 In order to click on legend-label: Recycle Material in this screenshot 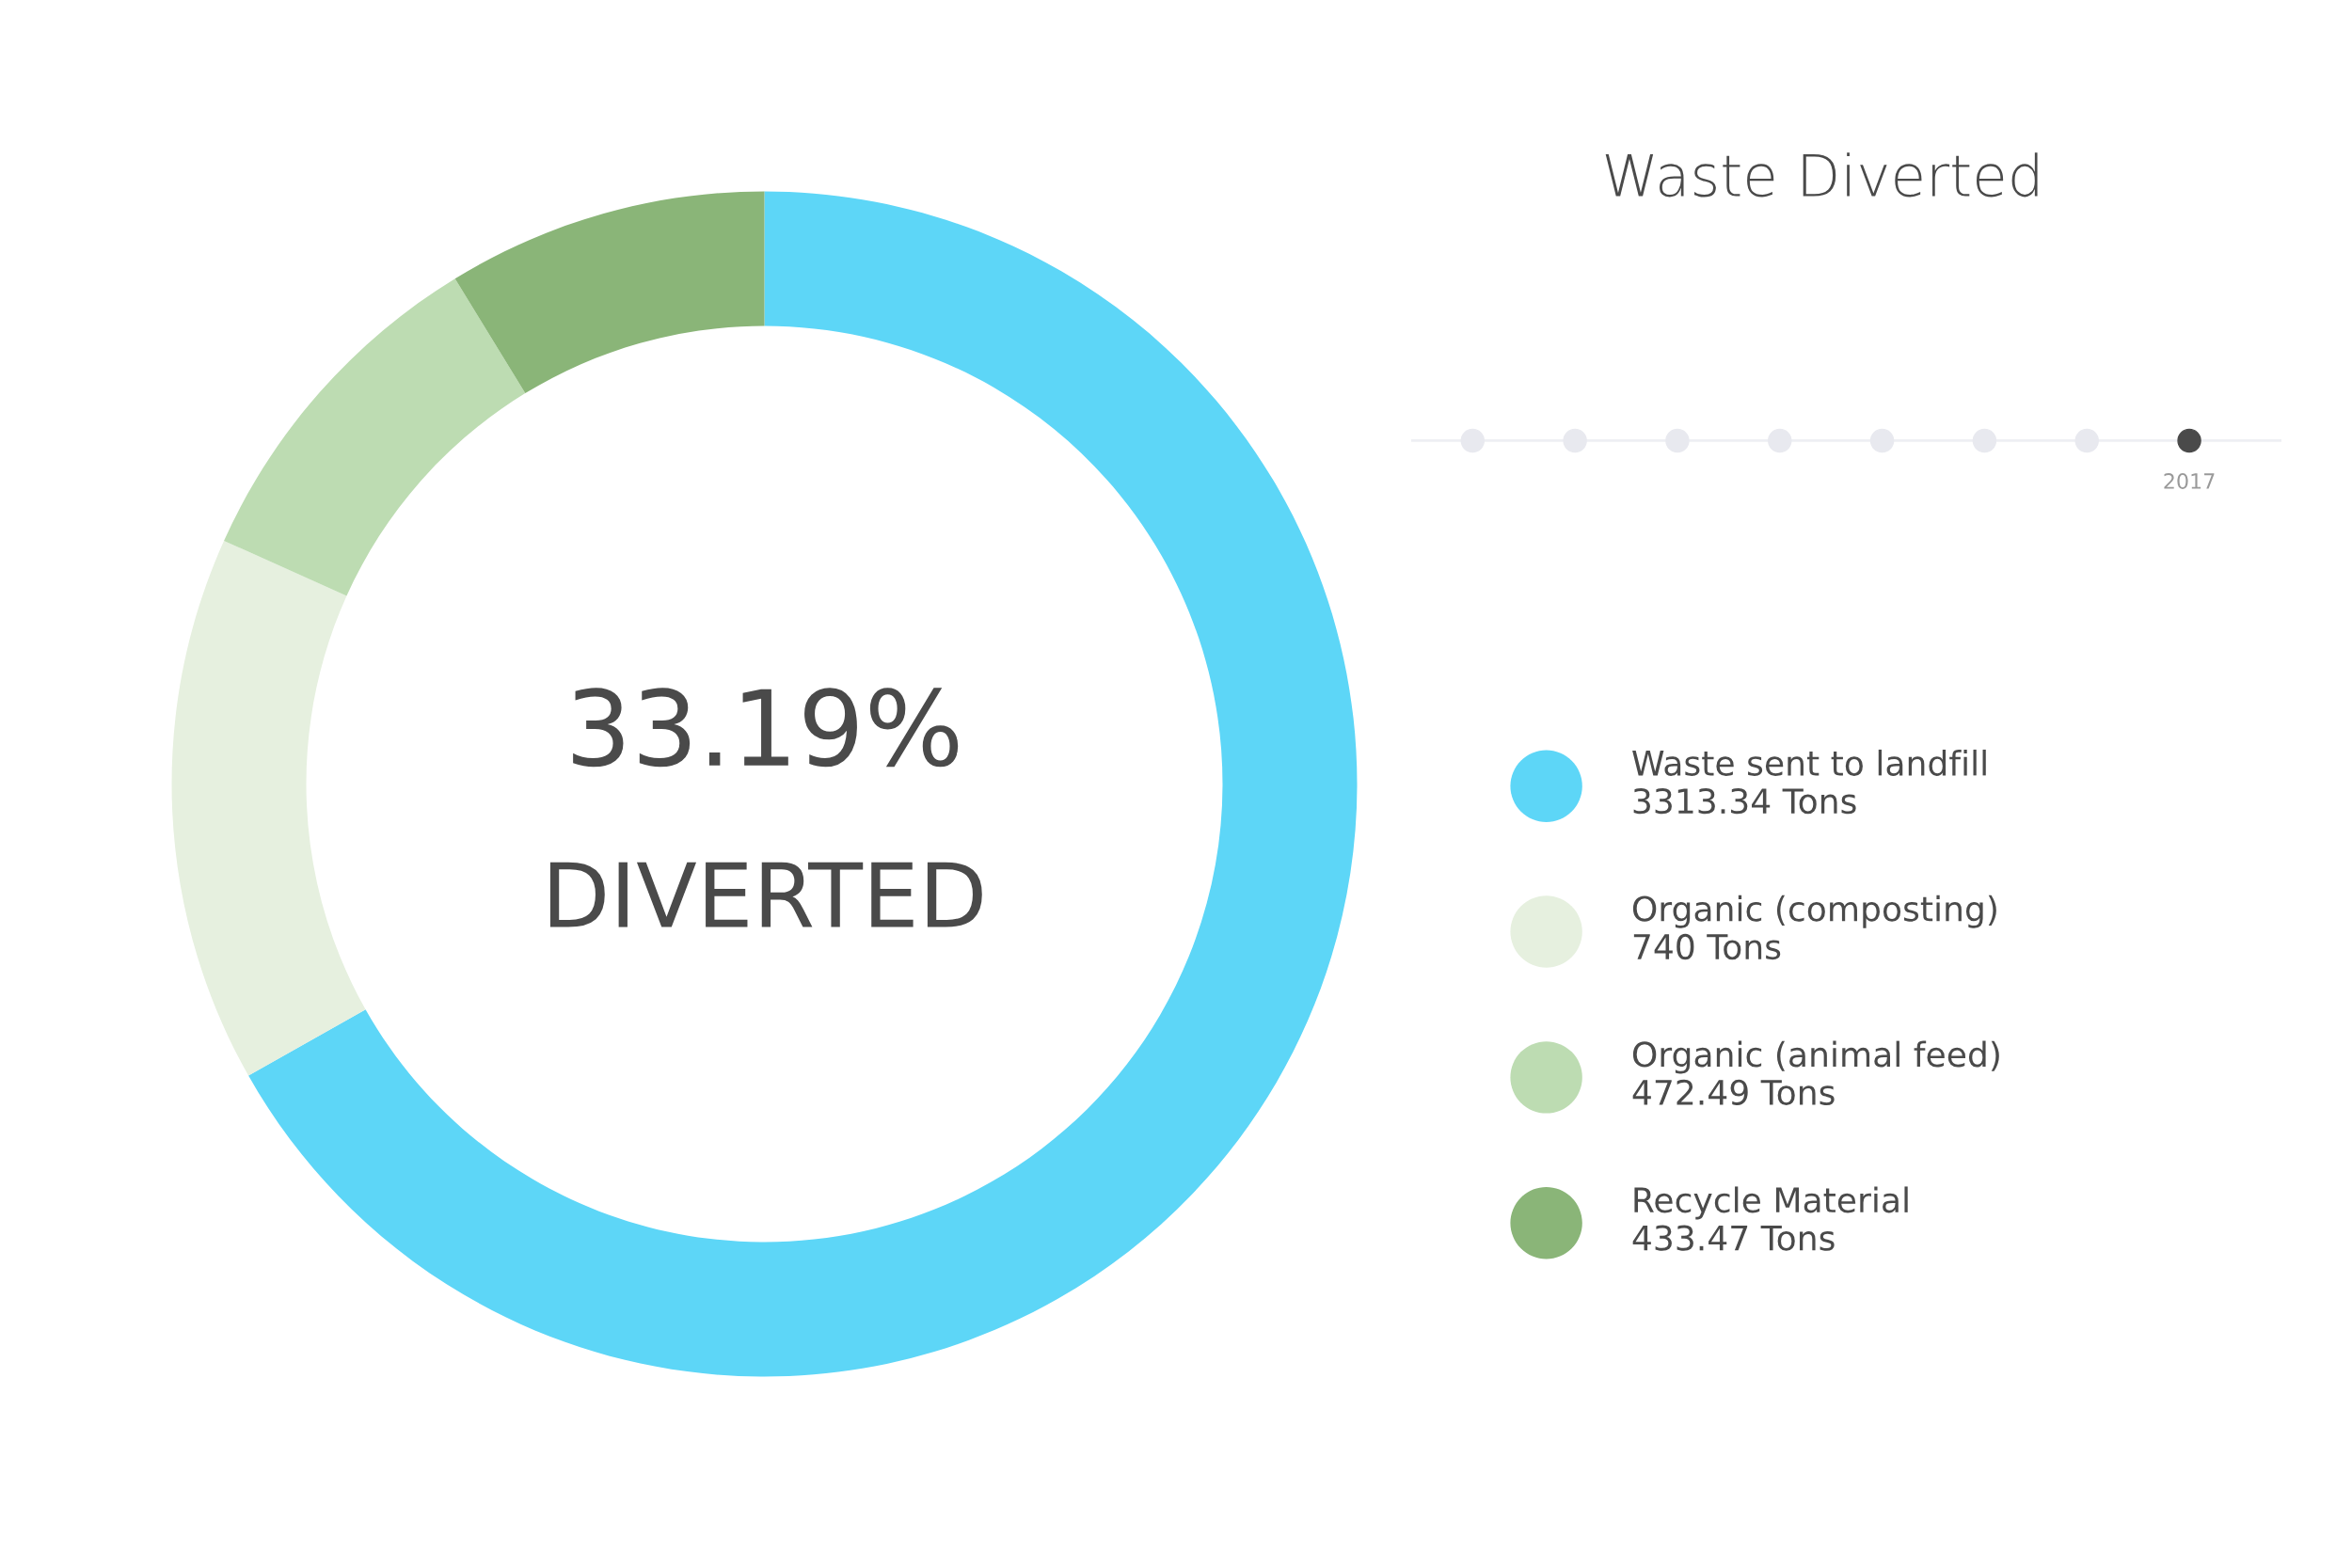, I will do `click(1771, 1203)`.